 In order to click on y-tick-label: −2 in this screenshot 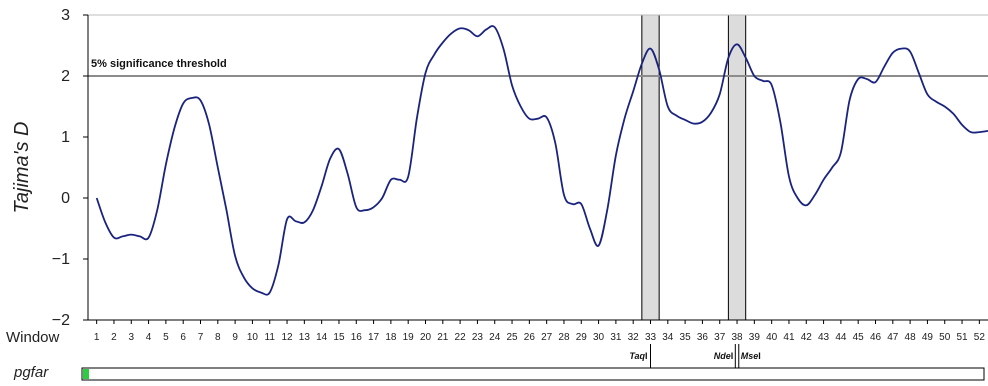, I will do `click(61, 320)`.